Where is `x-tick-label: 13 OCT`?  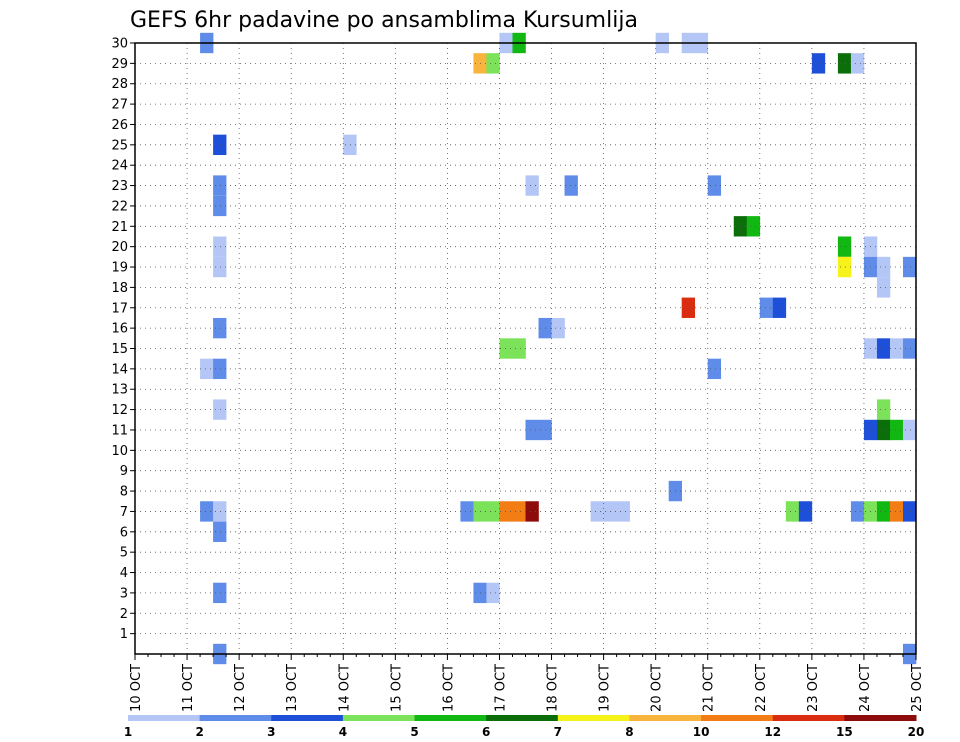
x-tick-label: 13 OCT is located at coordinates (292, 688).